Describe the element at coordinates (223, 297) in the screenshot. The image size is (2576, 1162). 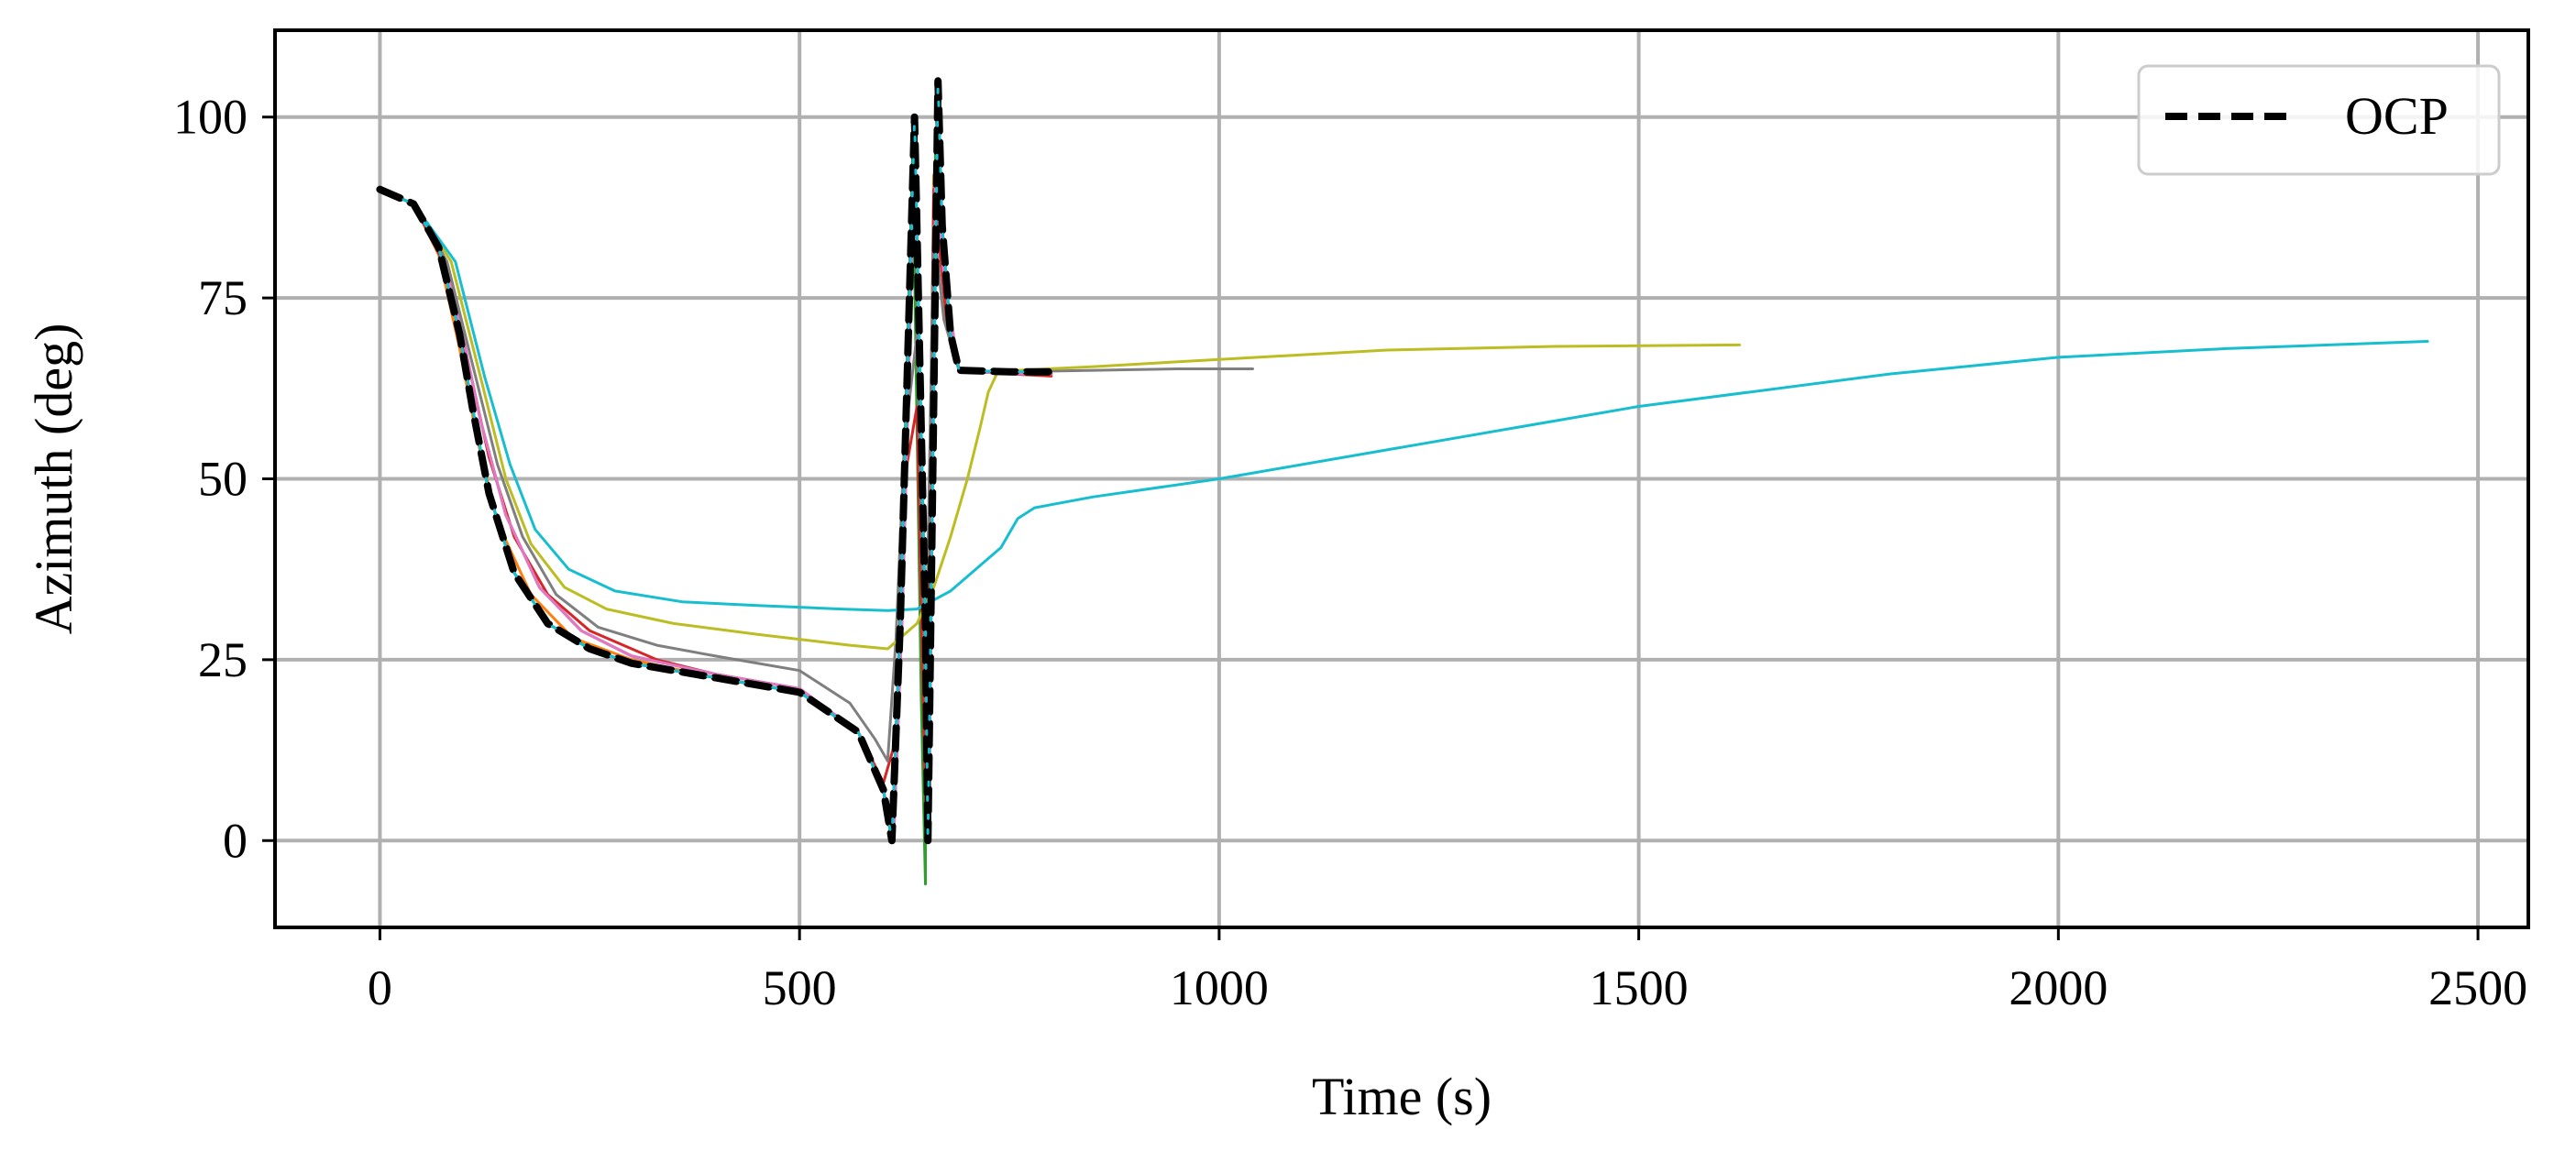
I see `y-tick-label-75: 75` at that location.